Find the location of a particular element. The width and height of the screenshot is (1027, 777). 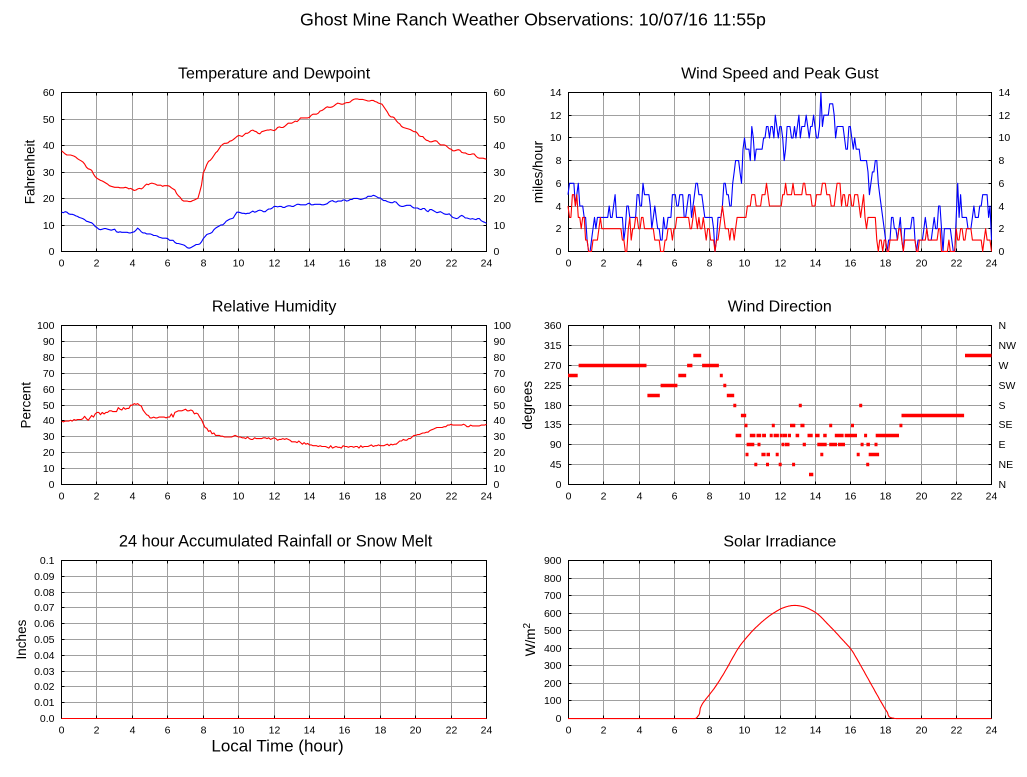

svg-text: W/m2 is located at coordinates (530, 639).